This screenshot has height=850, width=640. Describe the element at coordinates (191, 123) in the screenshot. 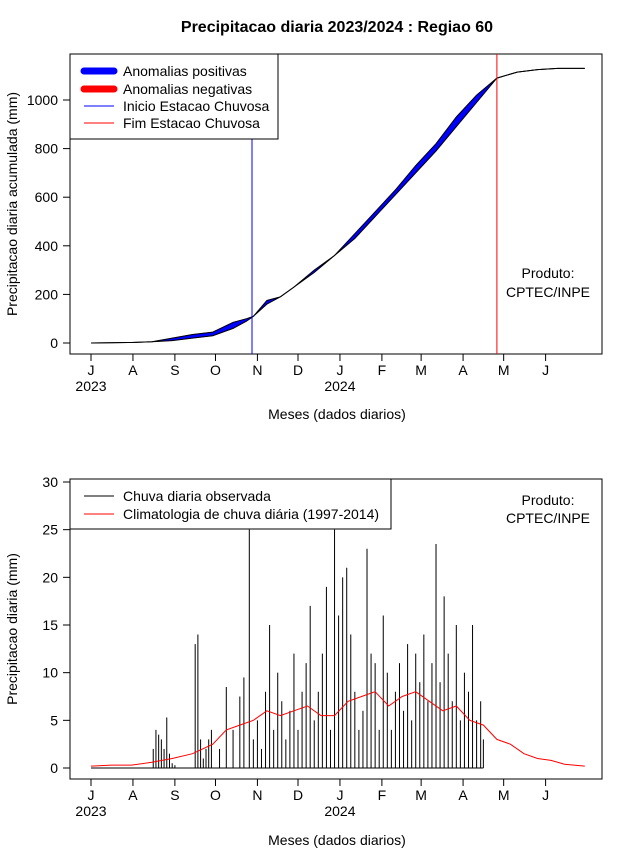

I see `legend-label-fim: Fim Estacao Chuvosa` at that location.